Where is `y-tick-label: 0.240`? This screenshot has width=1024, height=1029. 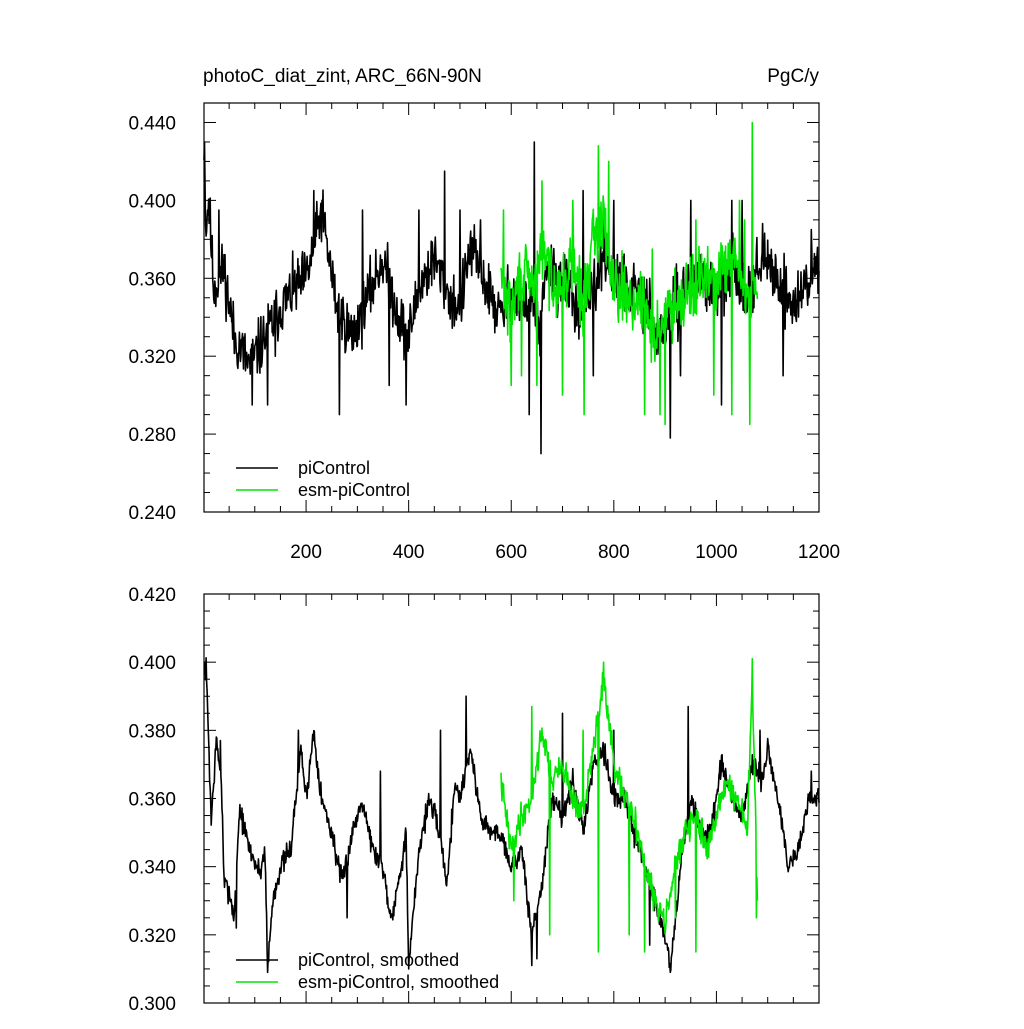 y-tick-label: 0.240 is located at coordinates (152, 513).